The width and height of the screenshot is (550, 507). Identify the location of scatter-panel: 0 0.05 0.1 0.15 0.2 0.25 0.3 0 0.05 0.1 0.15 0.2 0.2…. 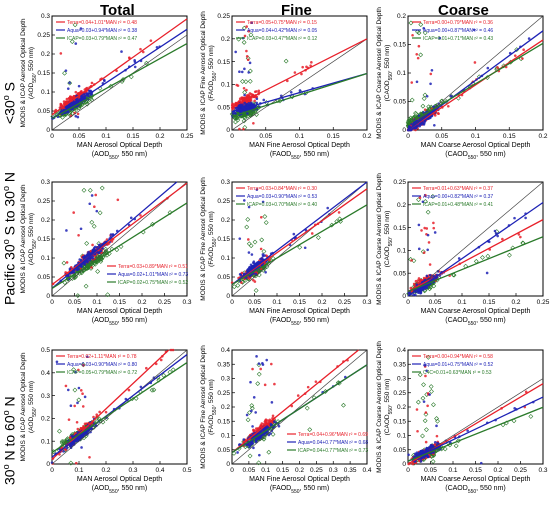
(106, 253).